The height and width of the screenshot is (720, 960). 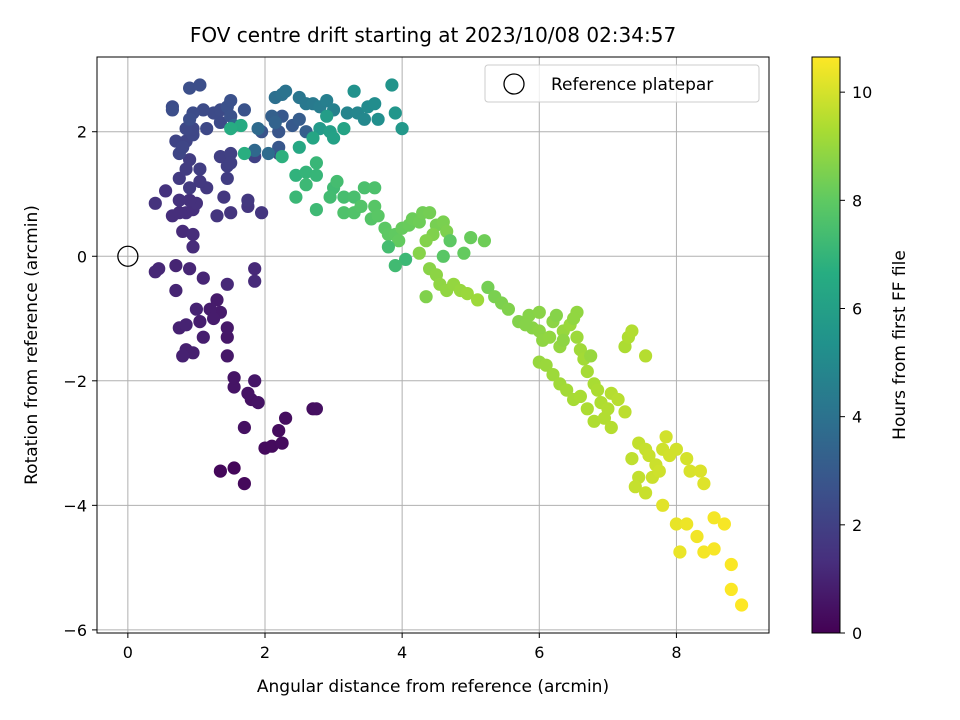 I want to click on x-tick-label: 6, so click(x=539, y=652).